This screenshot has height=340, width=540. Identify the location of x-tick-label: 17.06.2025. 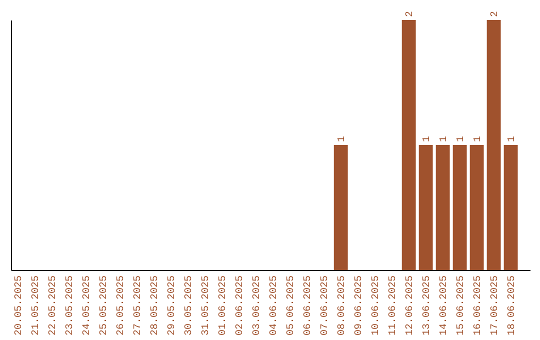
(495, 306).